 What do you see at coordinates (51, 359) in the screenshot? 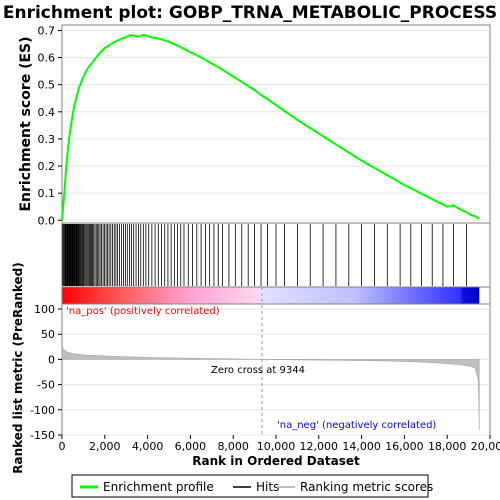
I see `metric-y-tick-label: 0` at bounding box center [51, 359].